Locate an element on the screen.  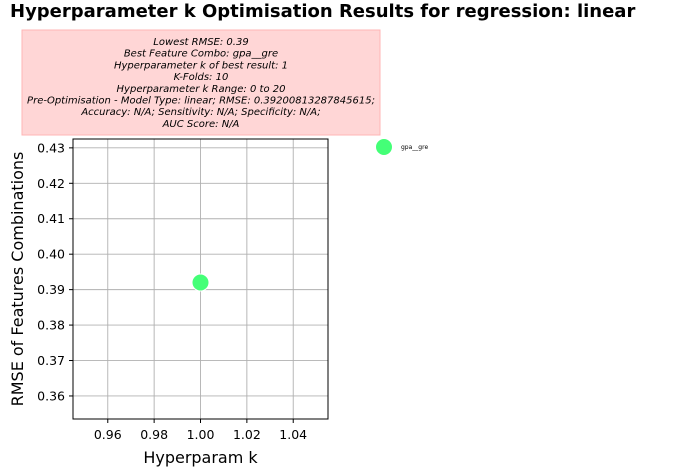
x-axis-label: Hyperparam k is located at coordinates (200, 457).